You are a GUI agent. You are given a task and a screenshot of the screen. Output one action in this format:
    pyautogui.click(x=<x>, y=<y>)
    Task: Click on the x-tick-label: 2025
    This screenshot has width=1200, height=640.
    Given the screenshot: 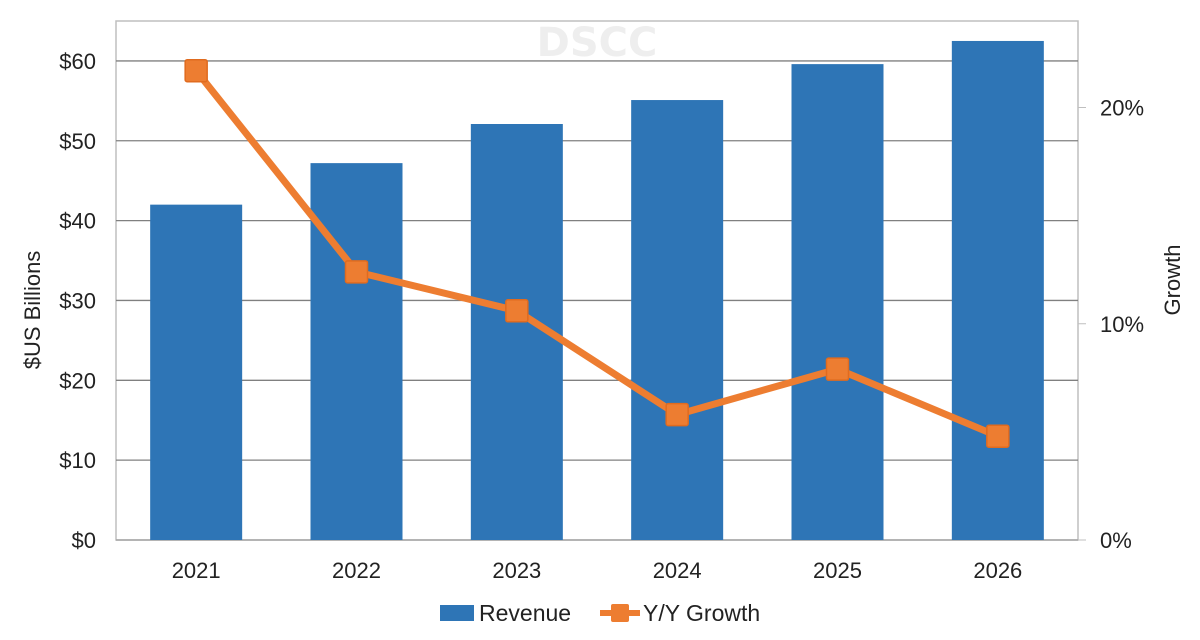 What is the action you would take?
    pyautogui.click(x=837, y=570)
    